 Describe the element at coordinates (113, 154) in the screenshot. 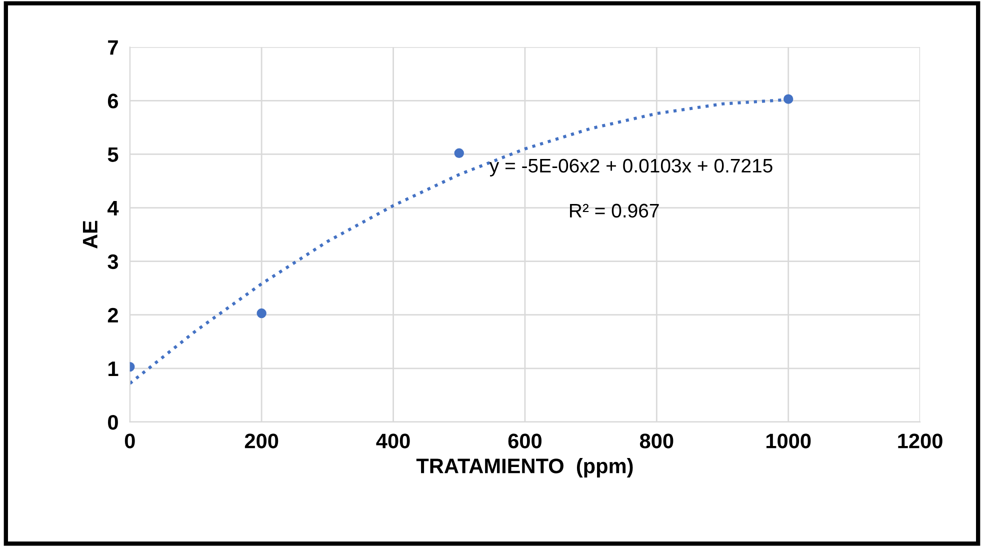

I see `y-tick-label: 5` at that location.